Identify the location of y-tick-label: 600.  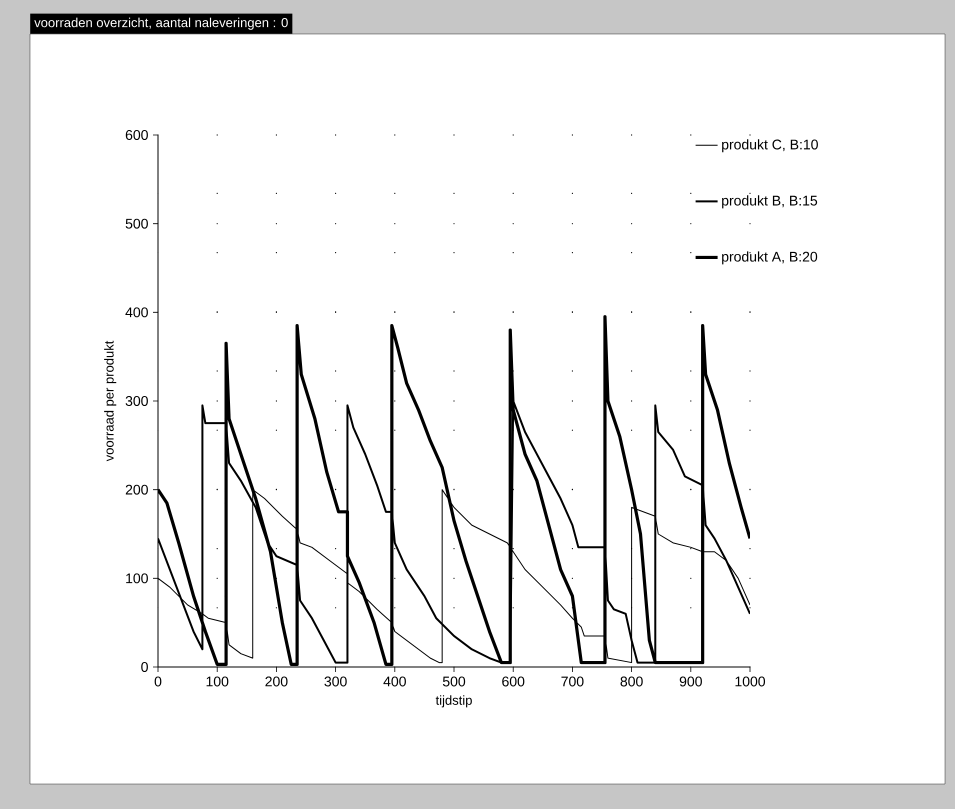
(137, 135).